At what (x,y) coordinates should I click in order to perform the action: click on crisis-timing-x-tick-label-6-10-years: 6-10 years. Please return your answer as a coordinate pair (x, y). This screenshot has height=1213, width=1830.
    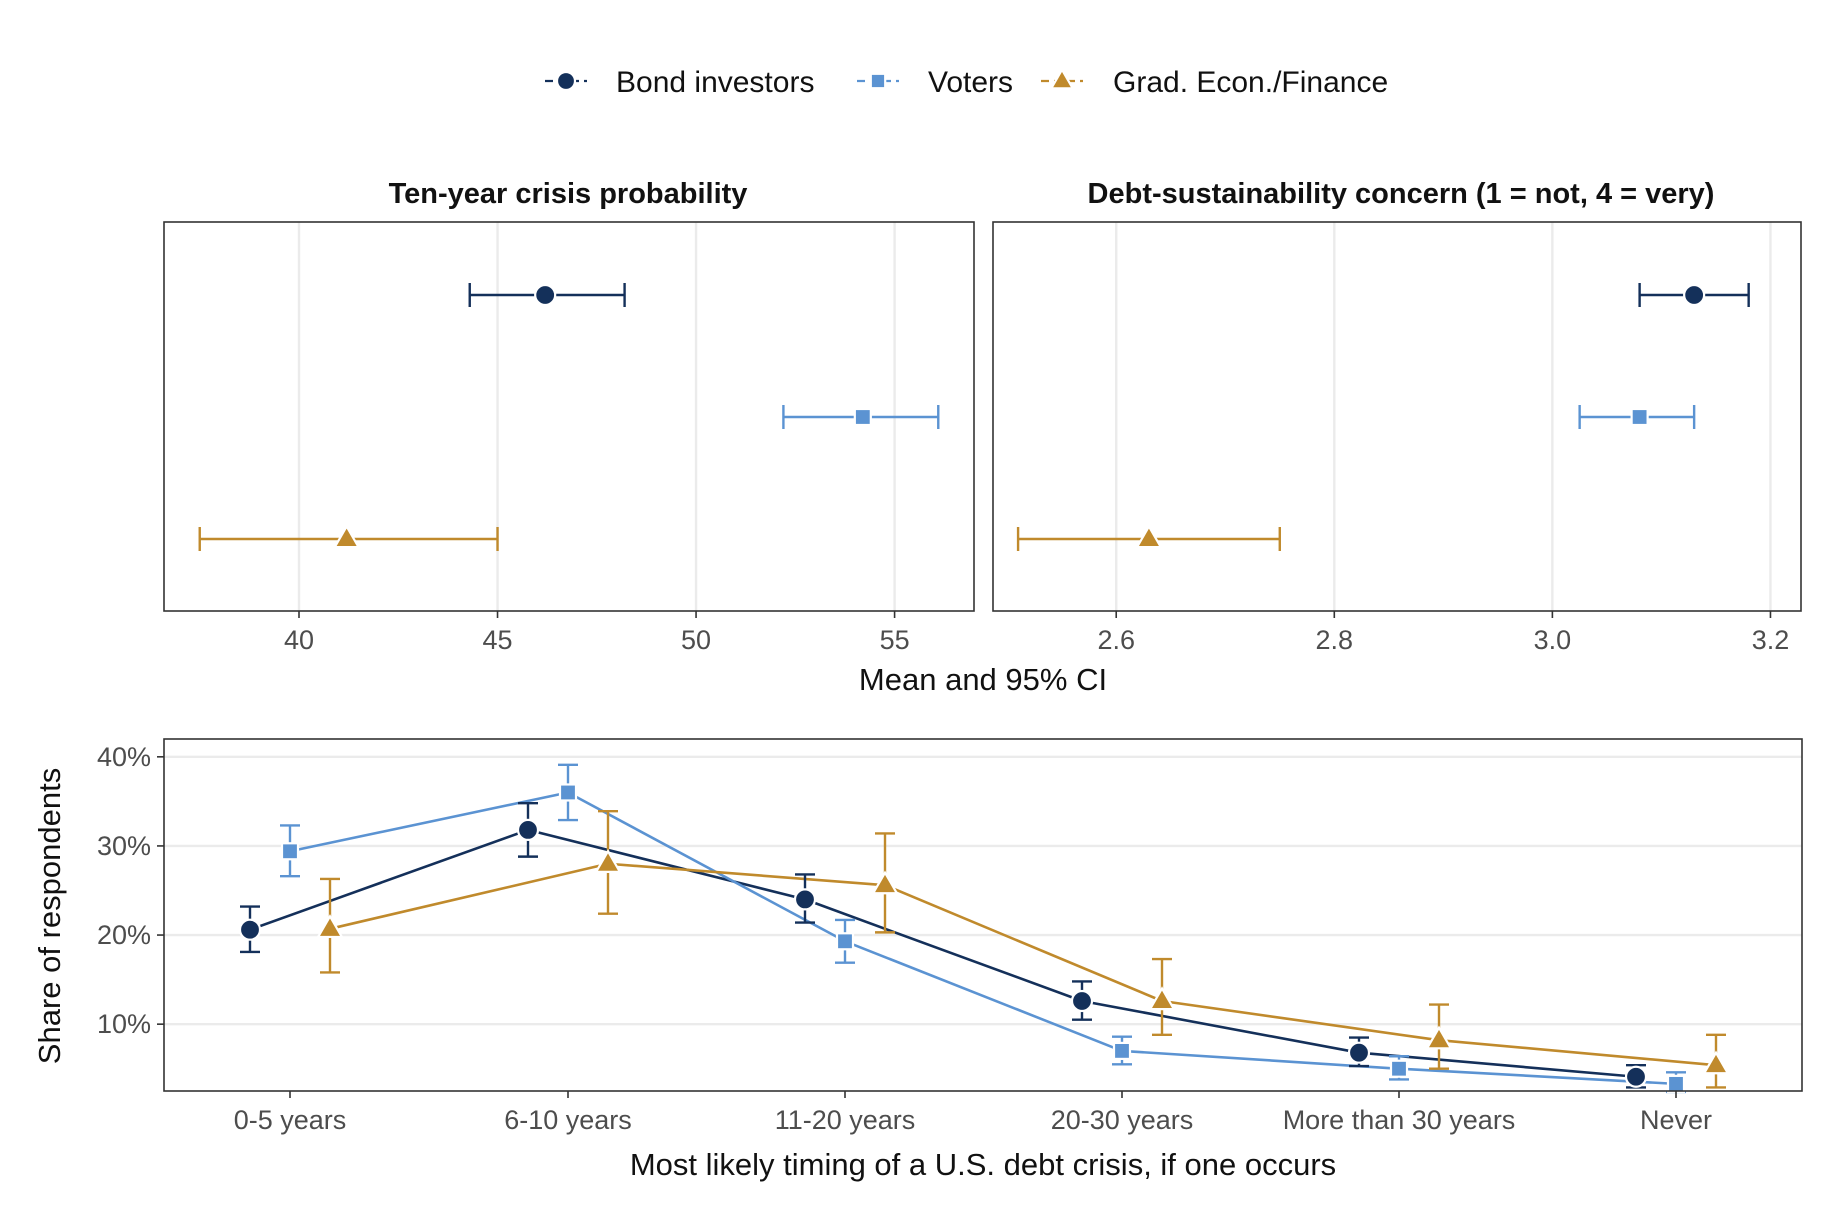
    Looking at the image, I should click on (568, 1120).